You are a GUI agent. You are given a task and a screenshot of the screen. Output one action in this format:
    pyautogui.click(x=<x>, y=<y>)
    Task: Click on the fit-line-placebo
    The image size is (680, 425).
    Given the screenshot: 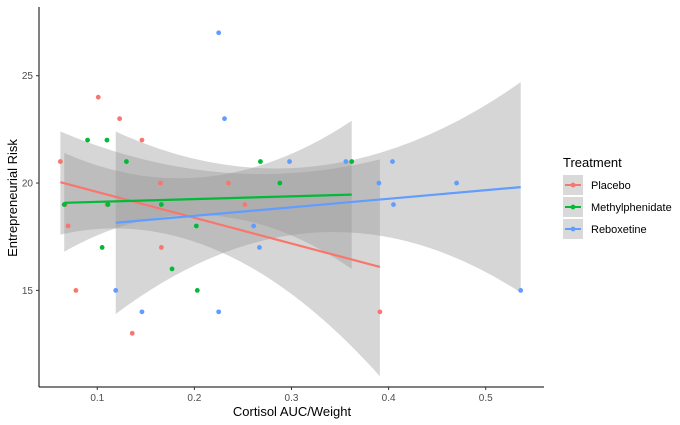 What is the action you would take?
    pyautogui.click(x=220, y=225)
    